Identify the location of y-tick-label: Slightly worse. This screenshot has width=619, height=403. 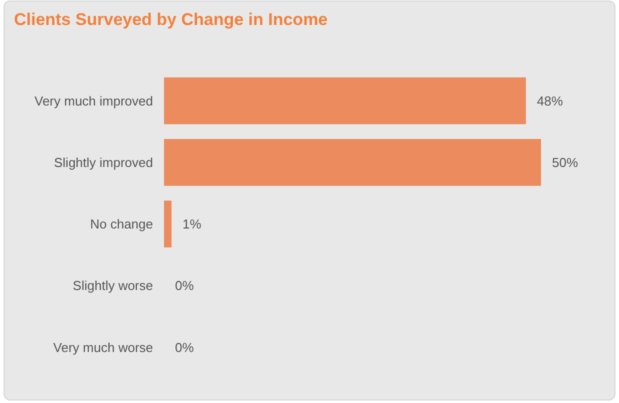
(112, 286).